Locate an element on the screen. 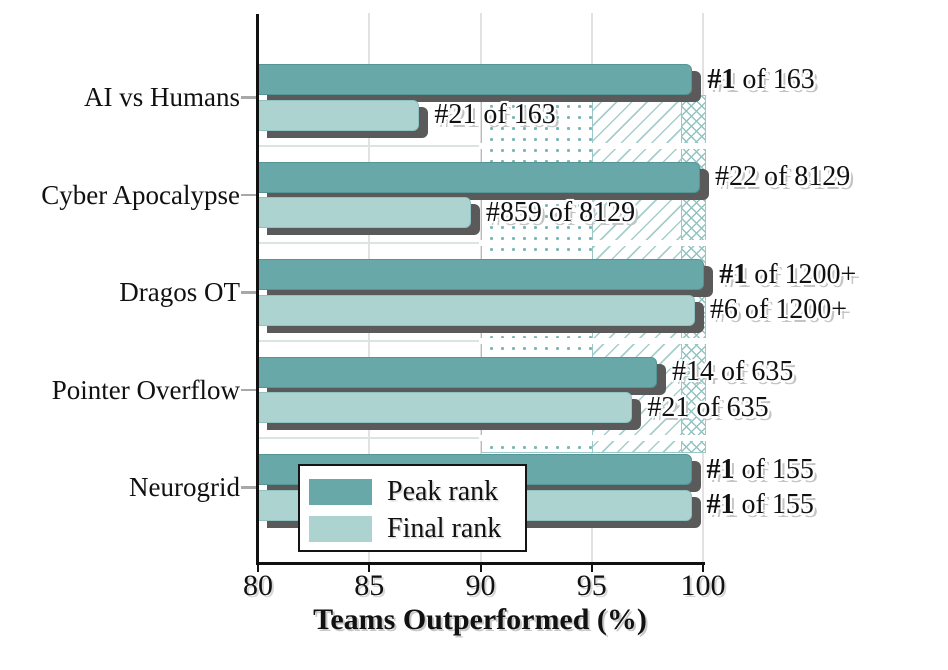 The width and height of the screenshot is (948, 670). category-label-2: Dragos OT is located at coordinates (179, 292).